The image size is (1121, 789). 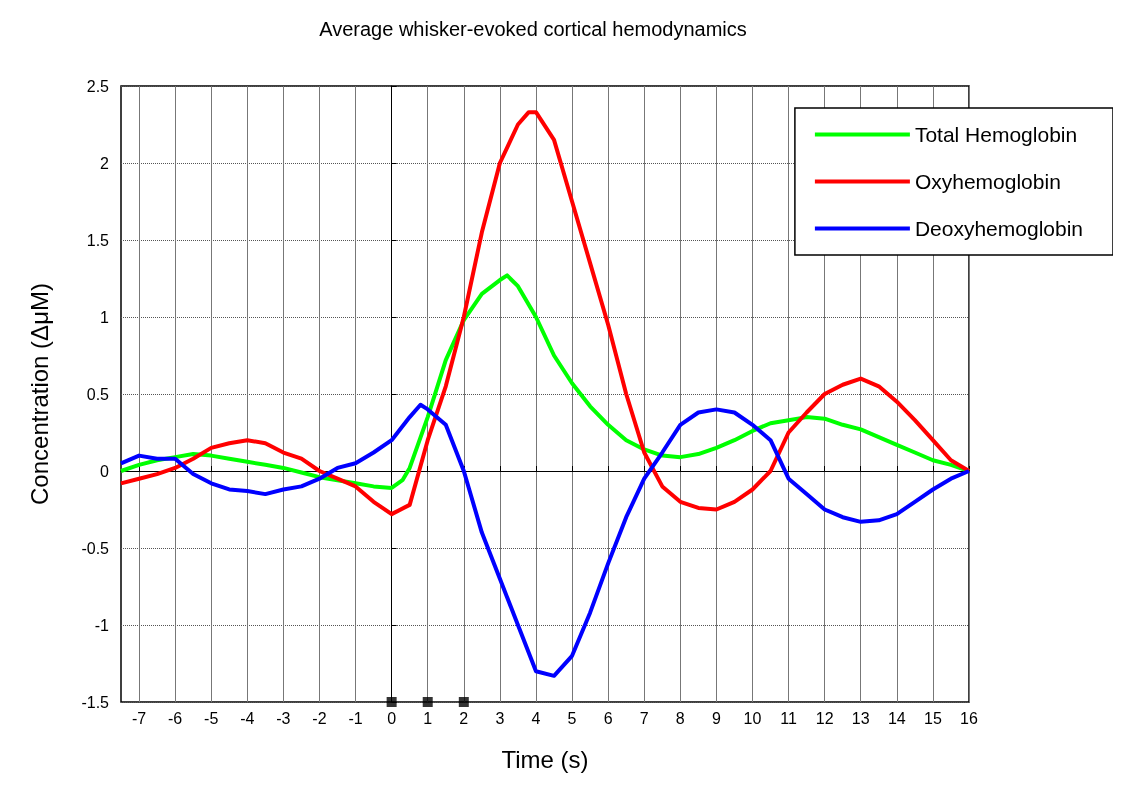 I want to click on x-tick-label: 3, so click(x=500, y=718).